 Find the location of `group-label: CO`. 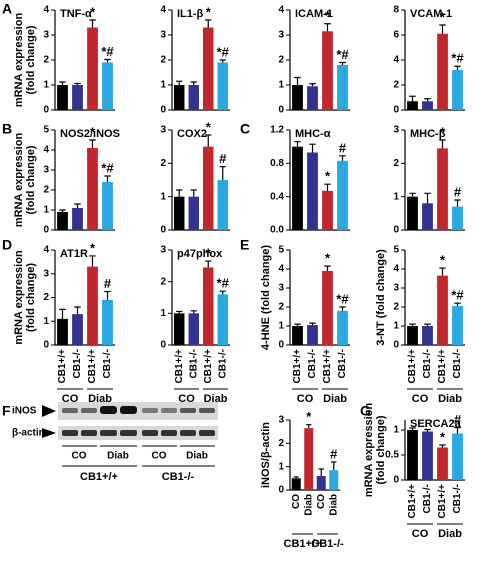

group-label: CO is located at coordinates (186, 399).